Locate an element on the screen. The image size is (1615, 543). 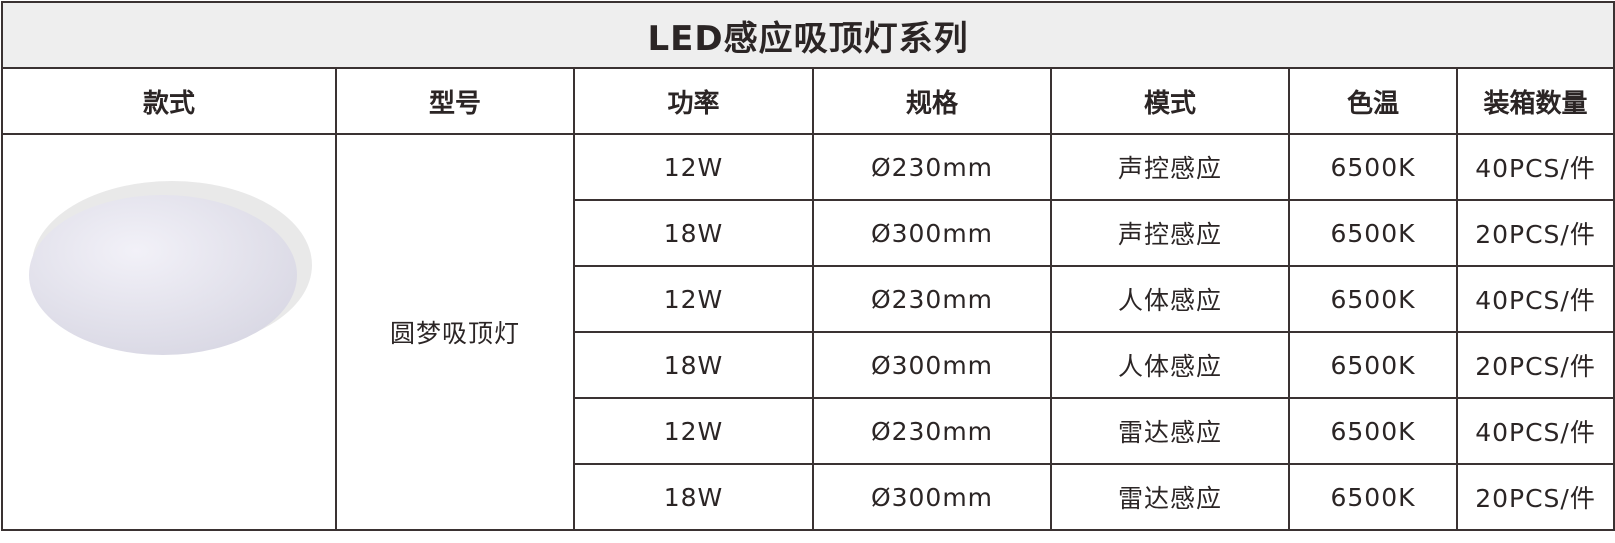
model-cell: 圆梦吸顶灯 is located at coordinates (455, 332).